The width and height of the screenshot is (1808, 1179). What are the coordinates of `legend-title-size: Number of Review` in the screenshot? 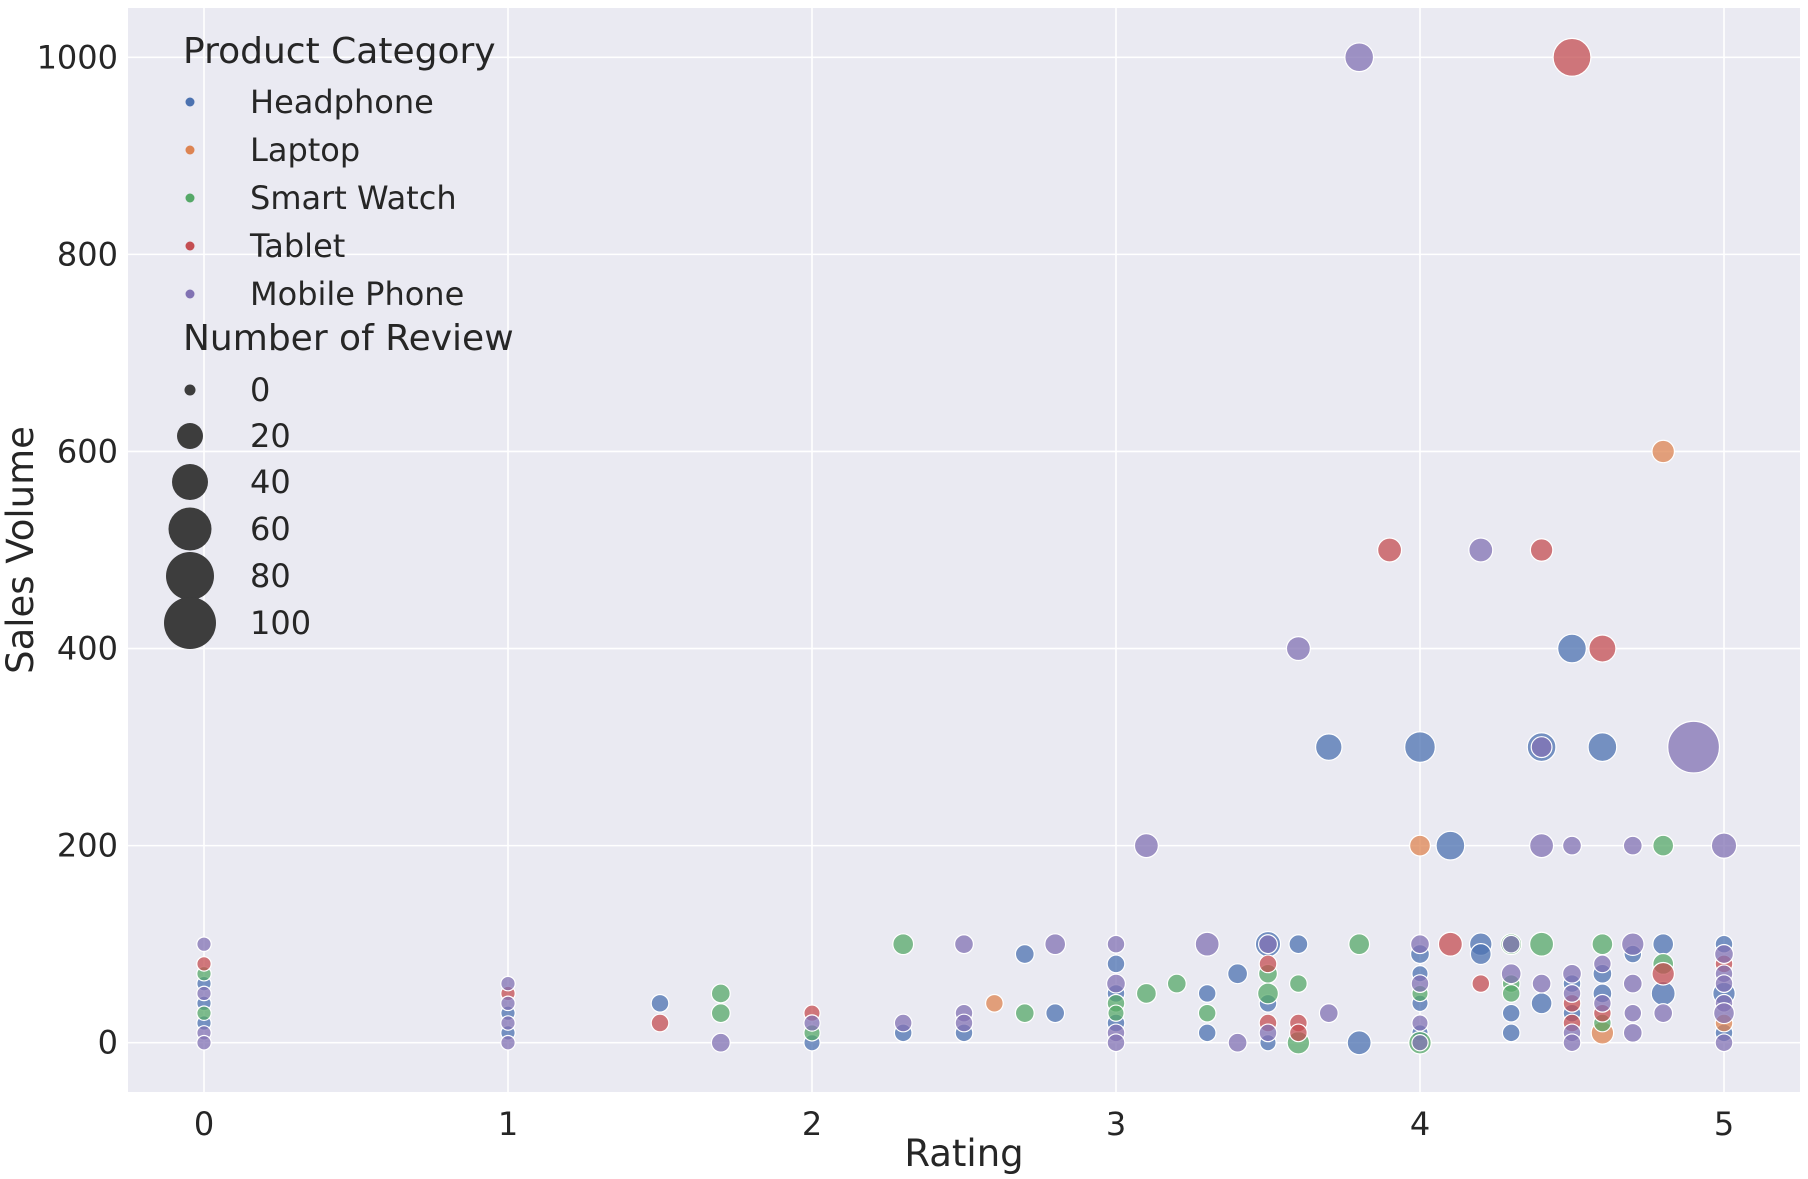 It's located at (348, 338).